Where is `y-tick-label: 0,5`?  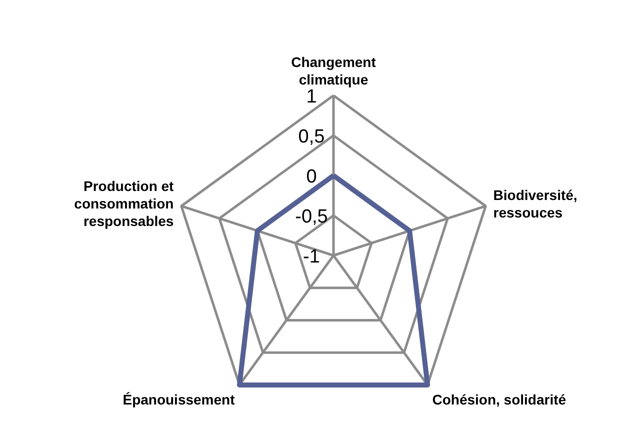
y-tick-label: 0,5 is located at coordinates (311, 137).